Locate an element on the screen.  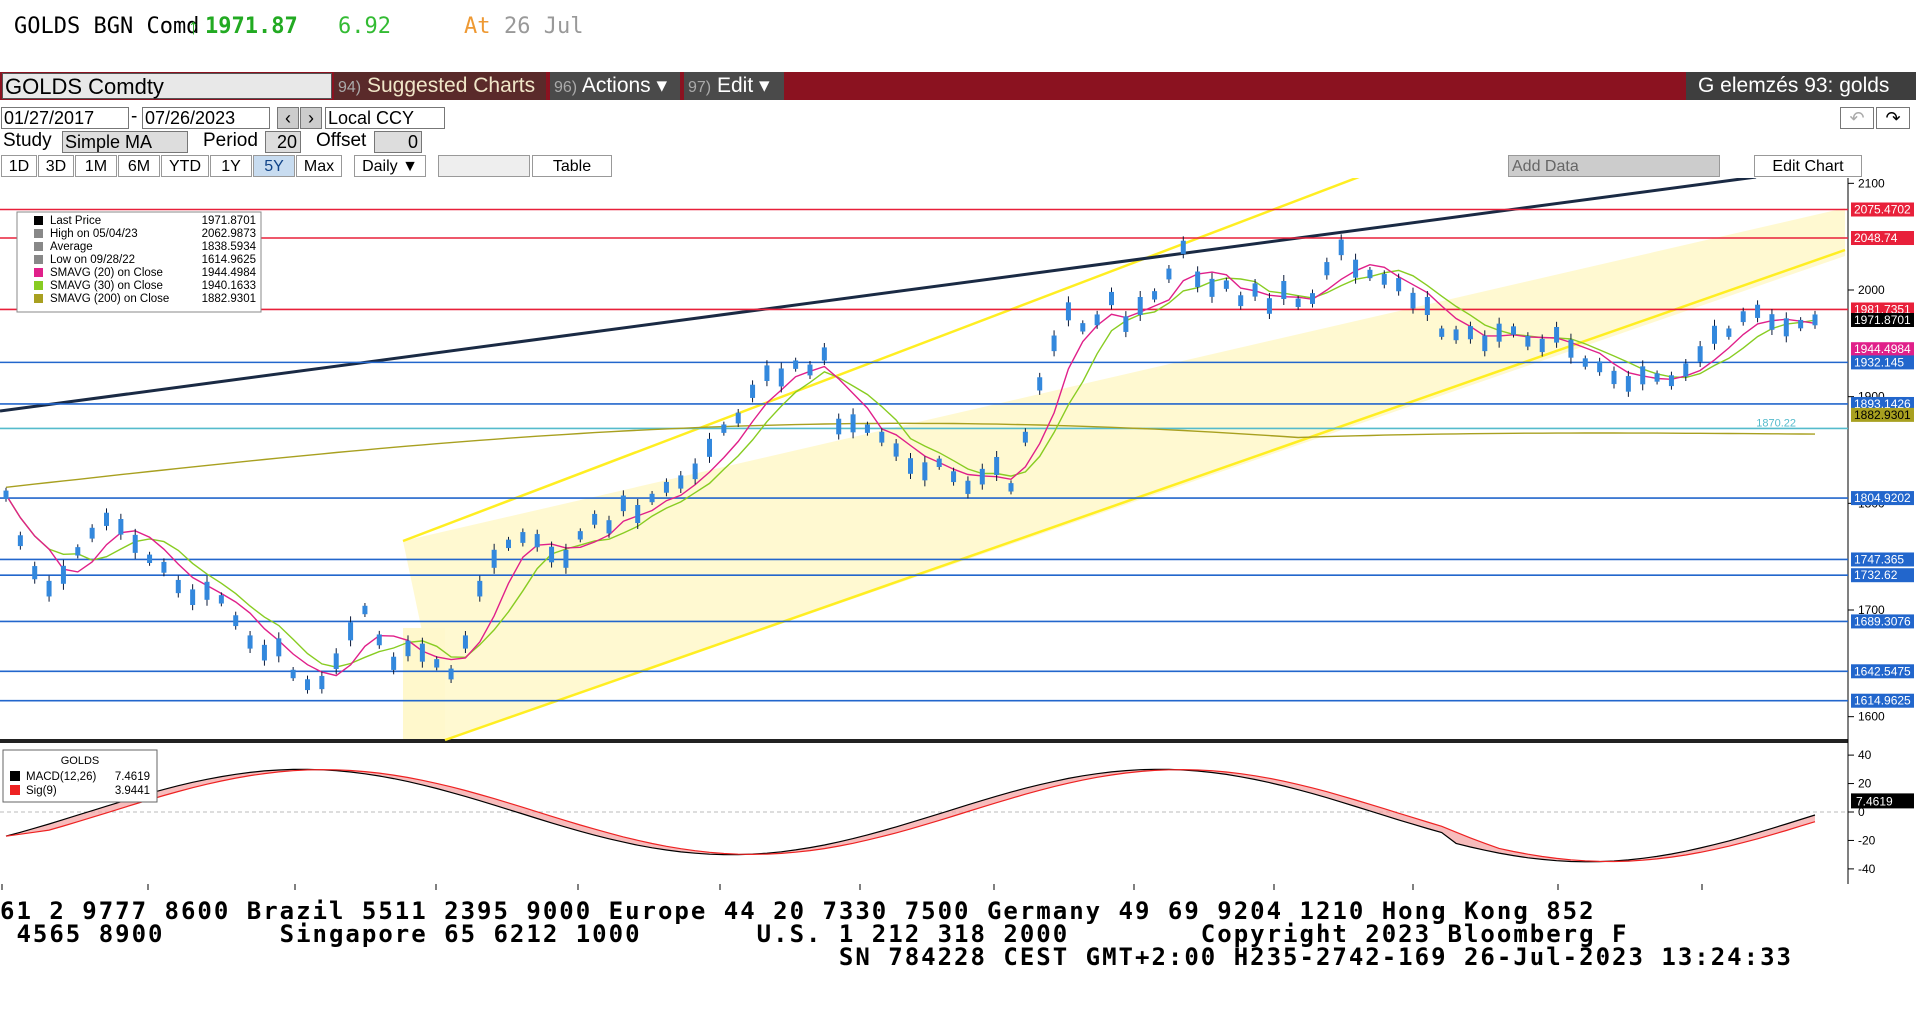
offset-input: 0 is located at coordinates (398, 142).